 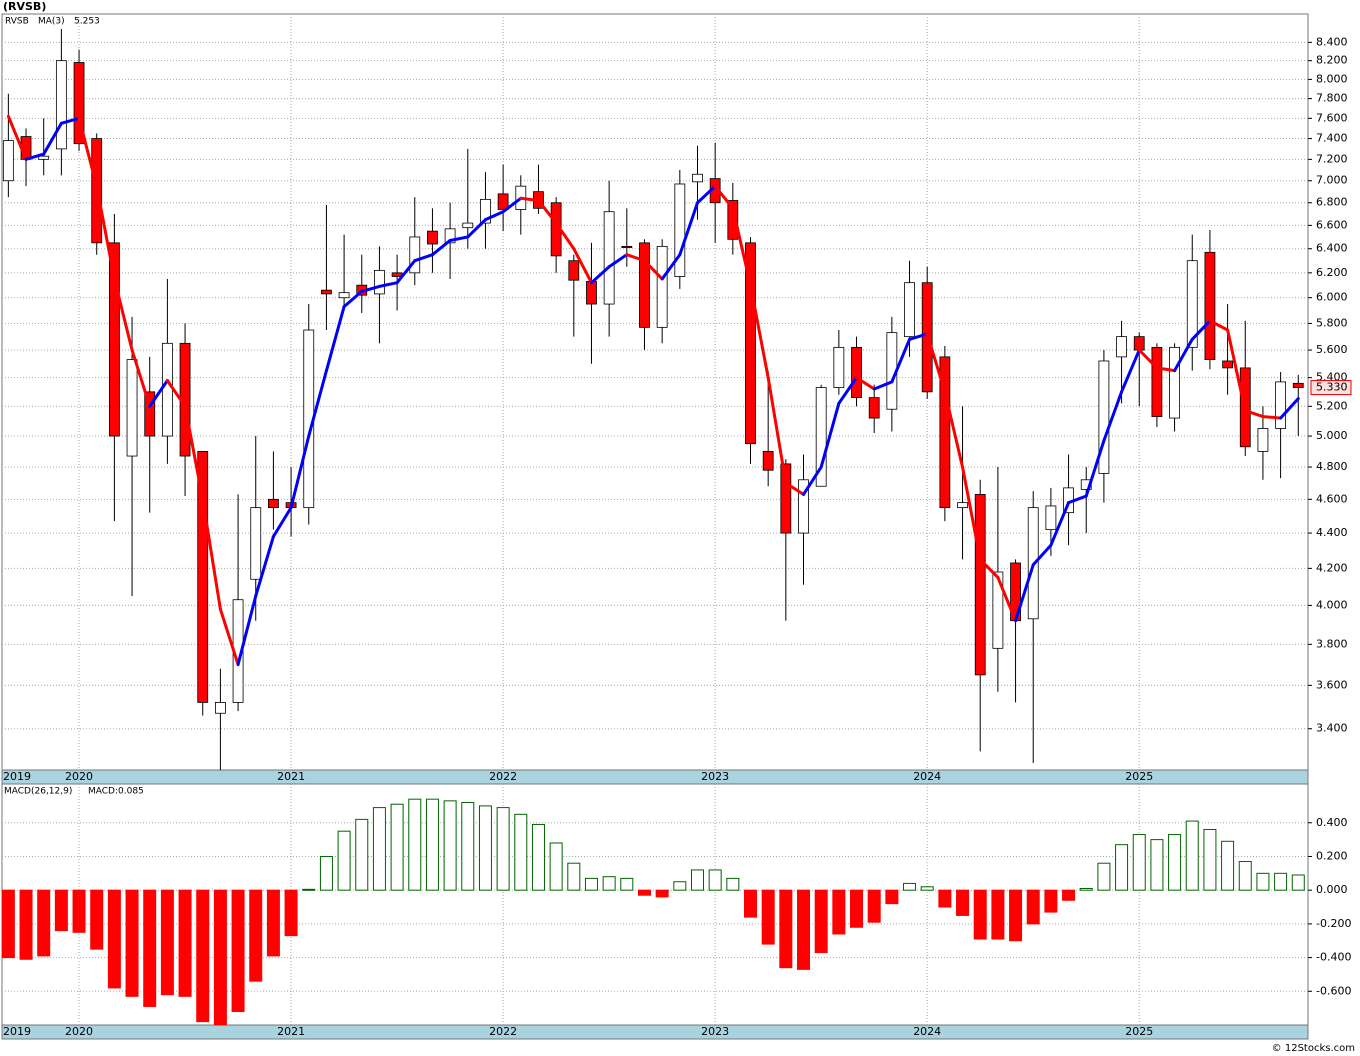 What do you see at coordinates (1332, 405) in the screenshot?
I see `y-tick-label: 5.200` at bounding box center [1332, 405].